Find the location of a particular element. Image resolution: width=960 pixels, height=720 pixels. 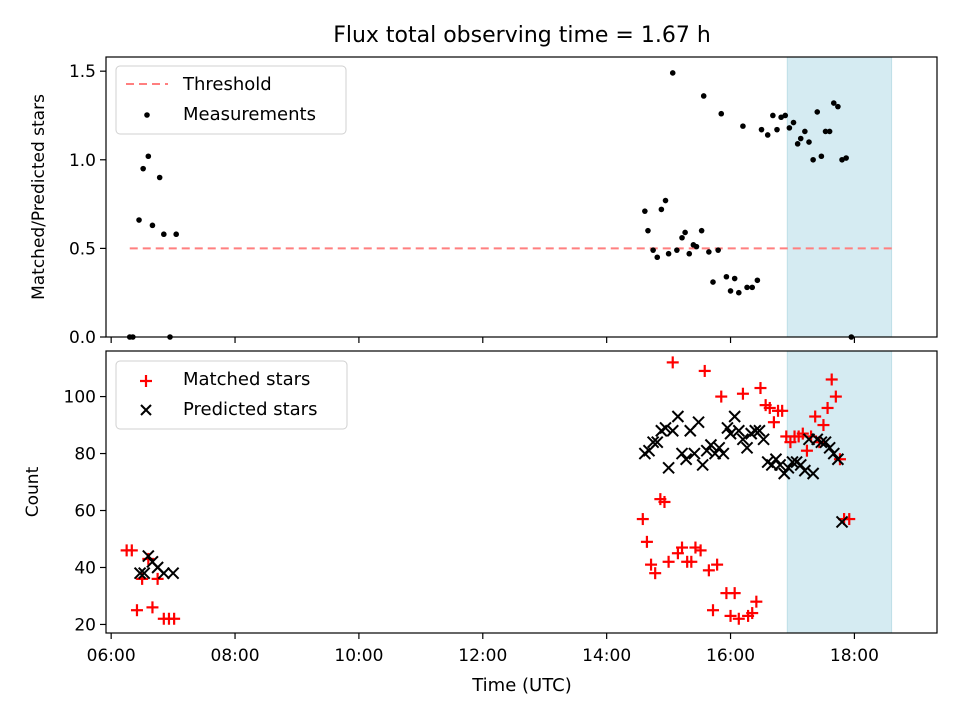

x-tick-label: 10:00 is located at coordinates (358, 656).